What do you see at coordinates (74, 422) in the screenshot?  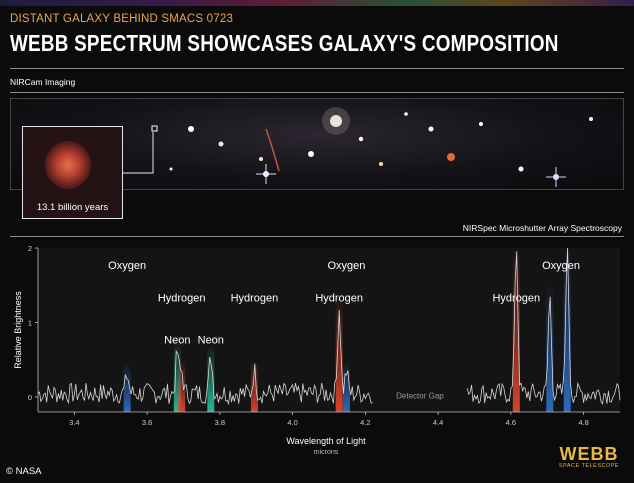 I see `x-tick-label: 3.4` at bounding box center [74, 422].